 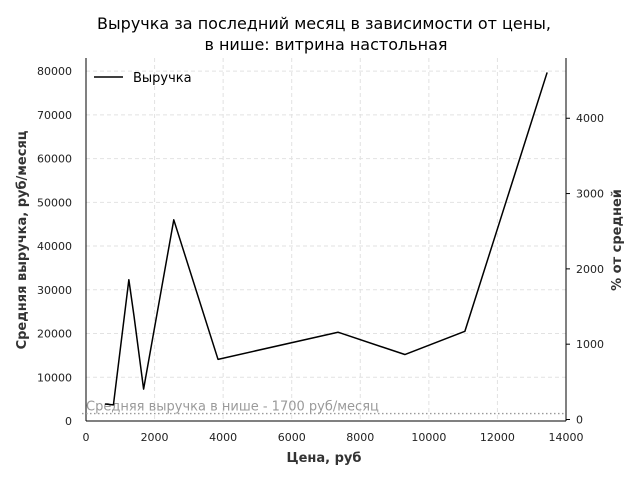 What do you see at coordinates (360, 437) in the screenshot?
I see `x-tick-label-4: 8000` at bounding box center [360, 437].